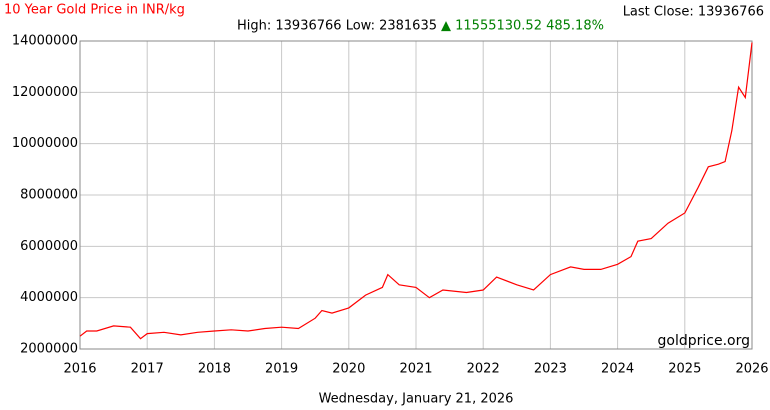 This screenshot has height=410, width=770. I want to click on y-tick-label: 8000000, so click(49, 195).